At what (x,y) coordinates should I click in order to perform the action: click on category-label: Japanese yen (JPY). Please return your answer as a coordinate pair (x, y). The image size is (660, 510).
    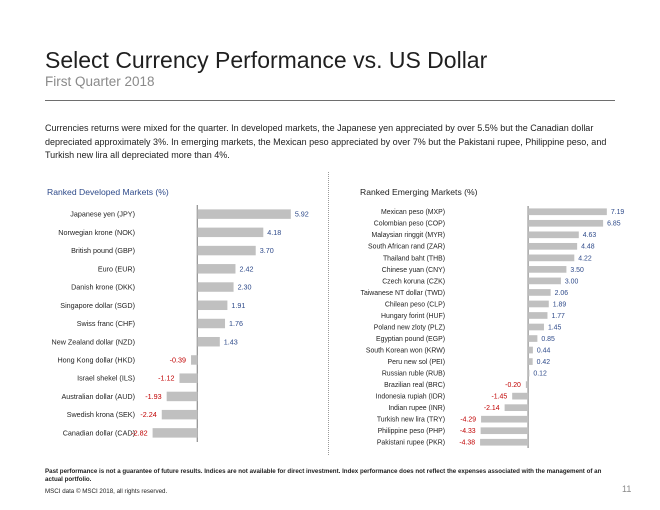
    Looking at the image, I should click on (102, 214).